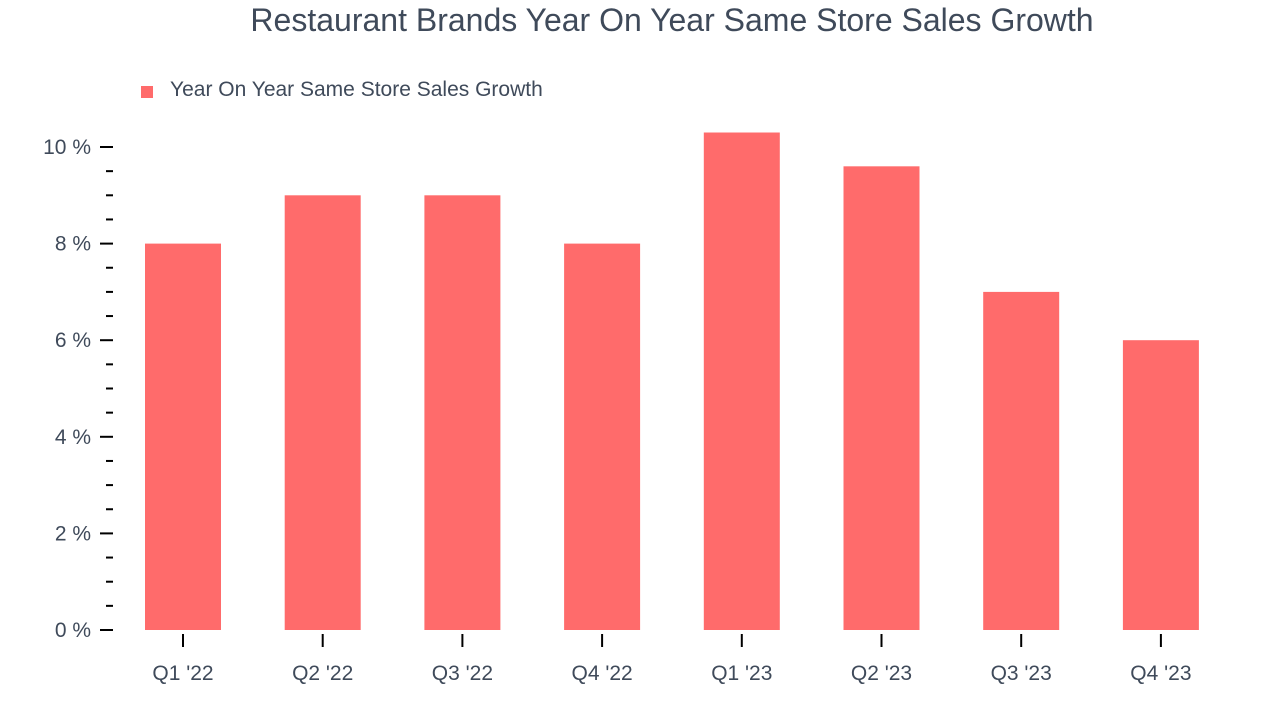 The image size is (1280, 720). What do you see at coordinates (73, 244) in the screenshot?
I see `y-tick-label: 8 %` at bounding box center [73, 244].